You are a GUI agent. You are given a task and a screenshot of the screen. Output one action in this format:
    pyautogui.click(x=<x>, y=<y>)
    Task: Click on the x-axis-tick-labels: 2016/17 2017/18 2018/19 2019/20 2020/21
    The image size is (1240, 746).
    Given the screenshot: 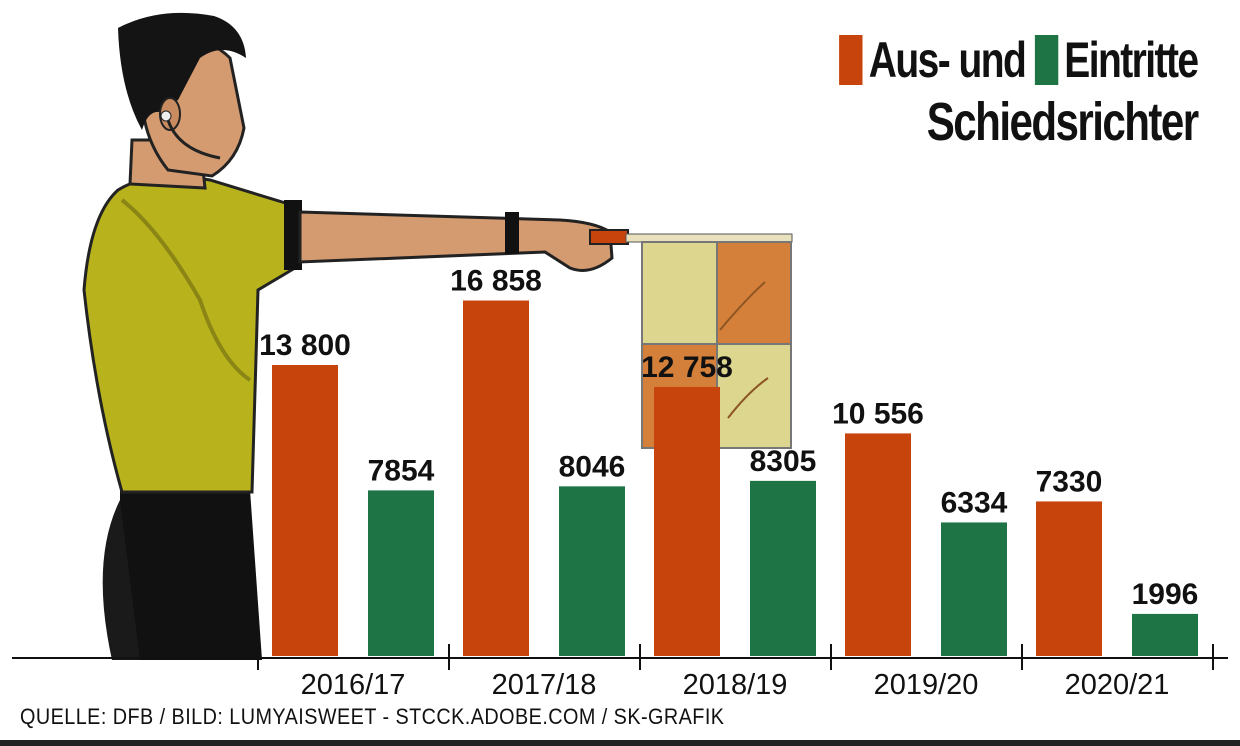 What is the action you would take?
    pyautogui.click(x=735, y=685)
    